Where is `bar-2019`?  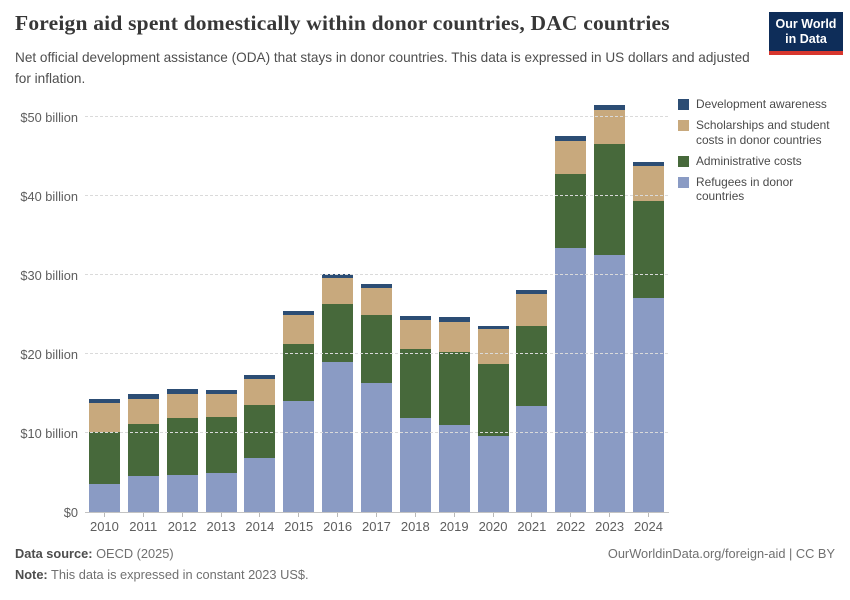 bar-2019 is located at coordinates (454, 414).